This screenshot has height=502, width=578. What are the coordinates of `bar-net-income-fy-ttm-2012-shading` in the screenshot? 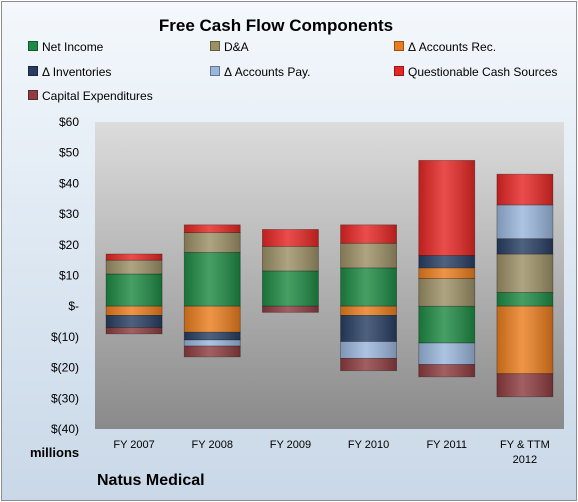 It's located at (524, 299).